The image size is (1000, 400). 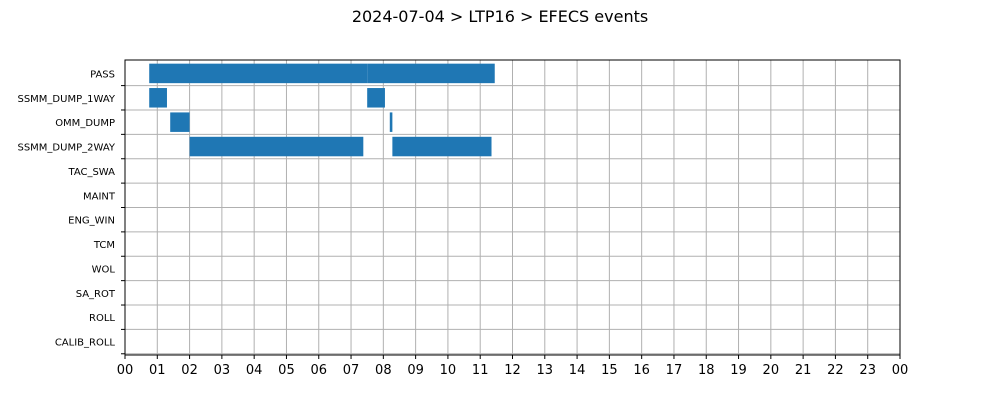 I want to click on y-tick-label: TCM, so click(x=104, y=245).